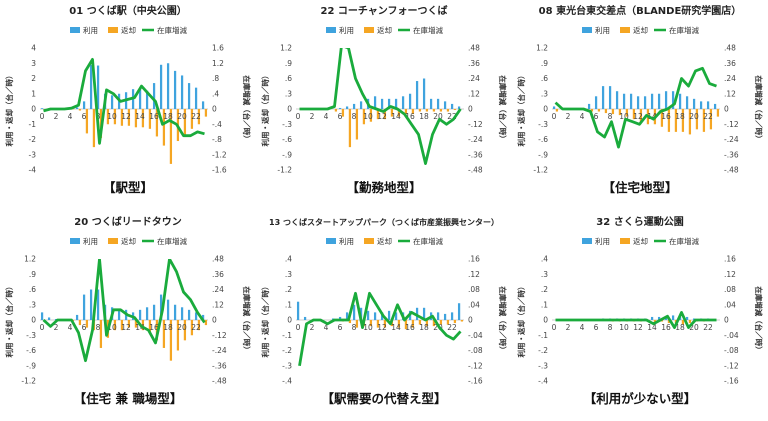  Describe the element at coordinates (126, 116) in the screenshot. I see `x-tick-label: 12` at that location.